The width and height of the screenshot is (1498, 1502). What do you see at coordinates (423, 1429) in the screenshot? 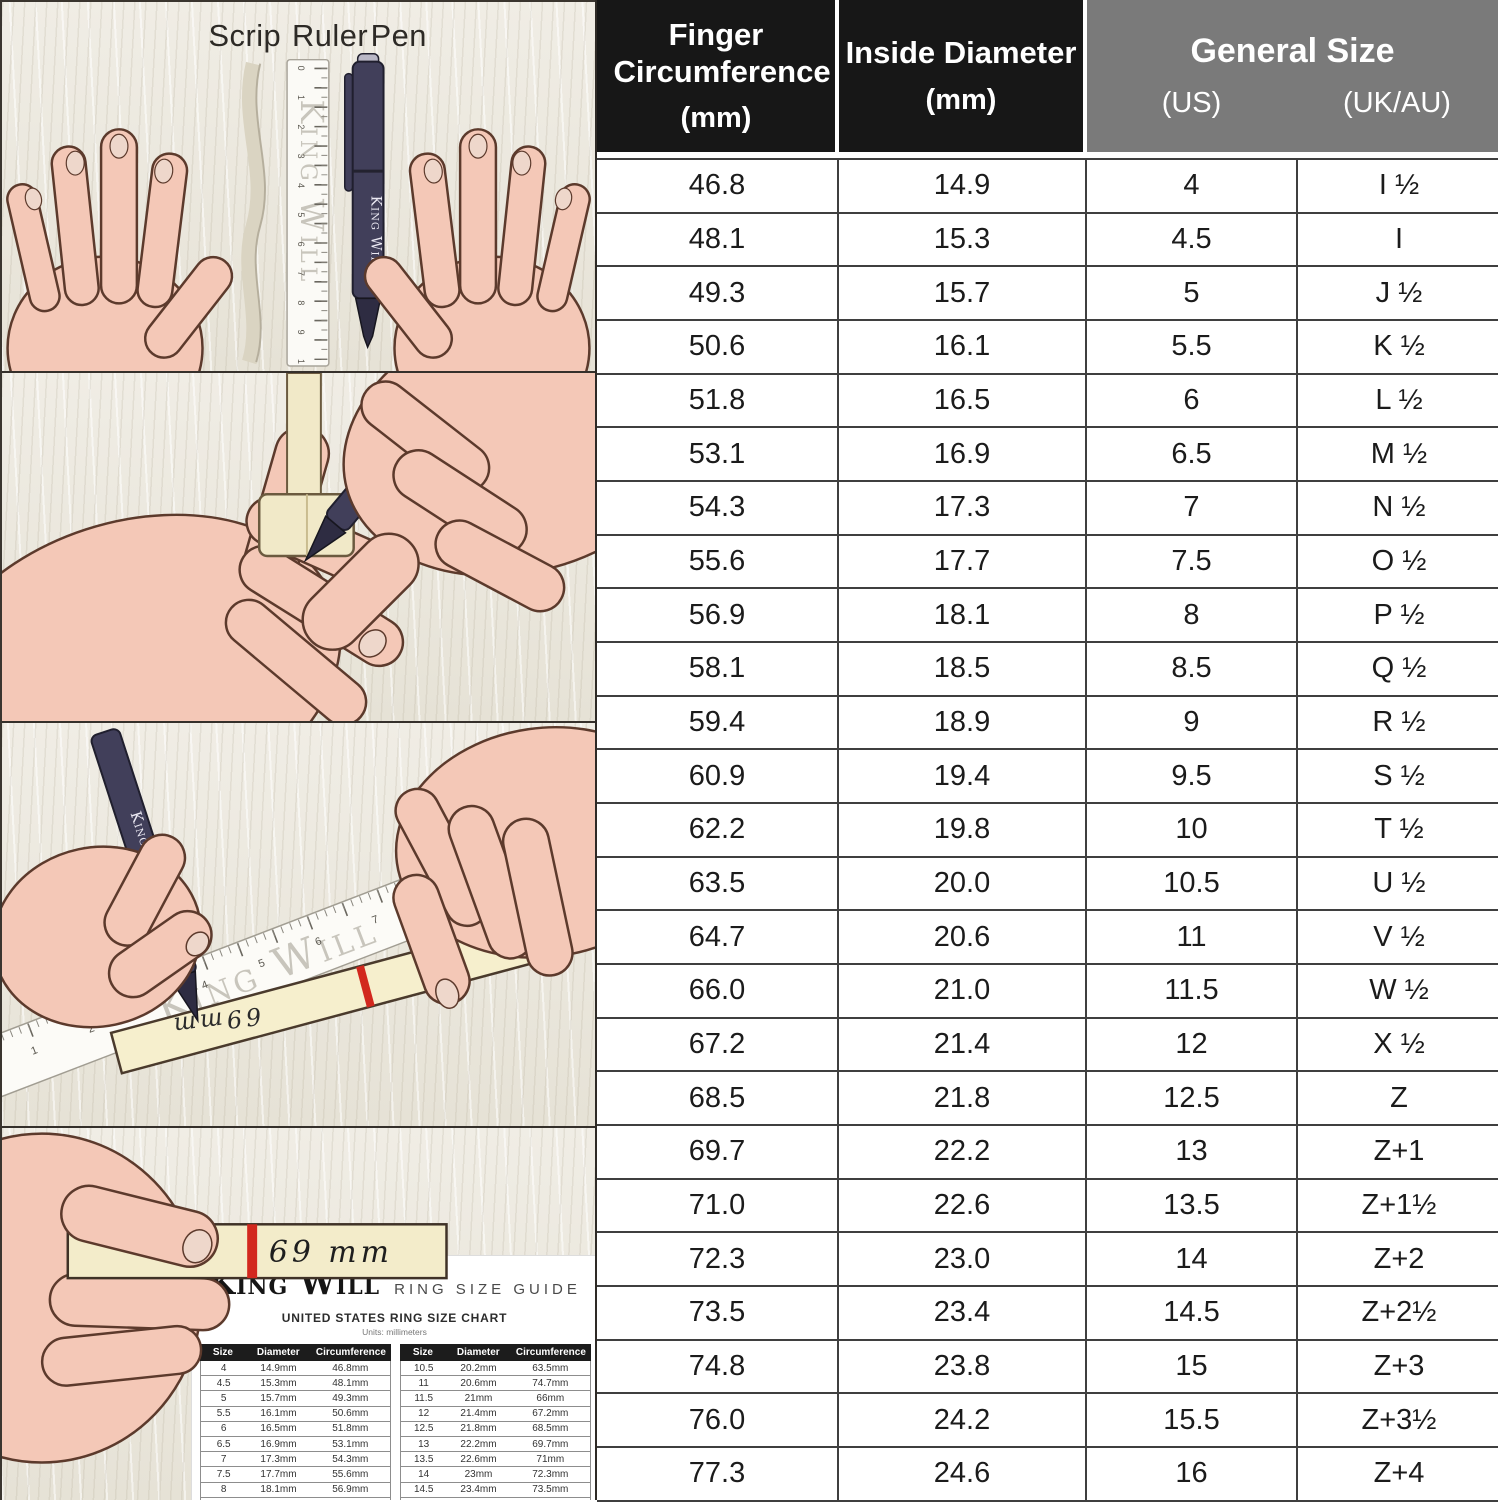
I see `mini-cell-size: 12.5` at bounding box center [423, 1429].